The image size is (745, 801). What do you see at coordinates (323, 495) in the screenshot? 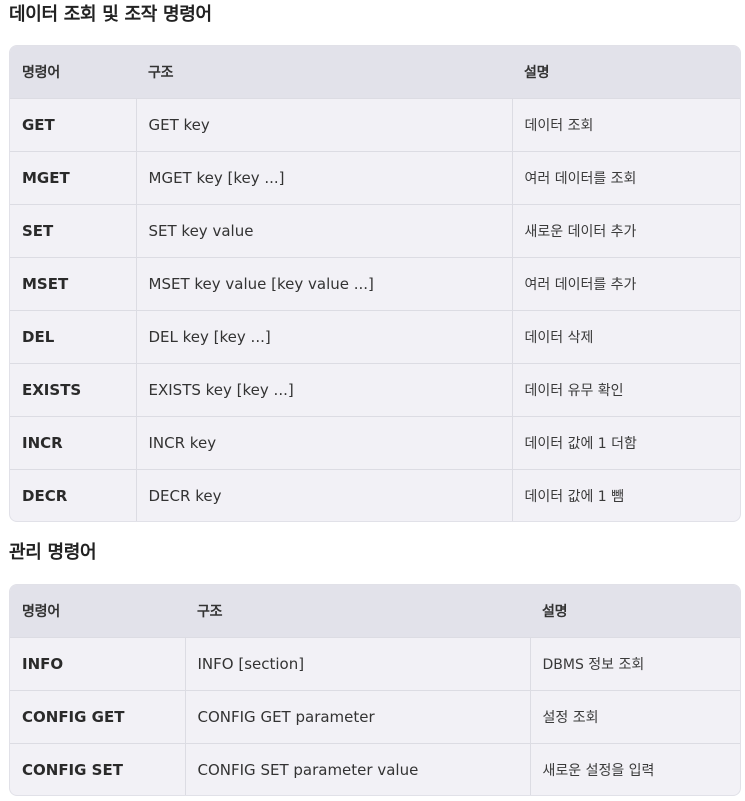
I see `structure-cell: DECR key` at bounding box center [323, 495].